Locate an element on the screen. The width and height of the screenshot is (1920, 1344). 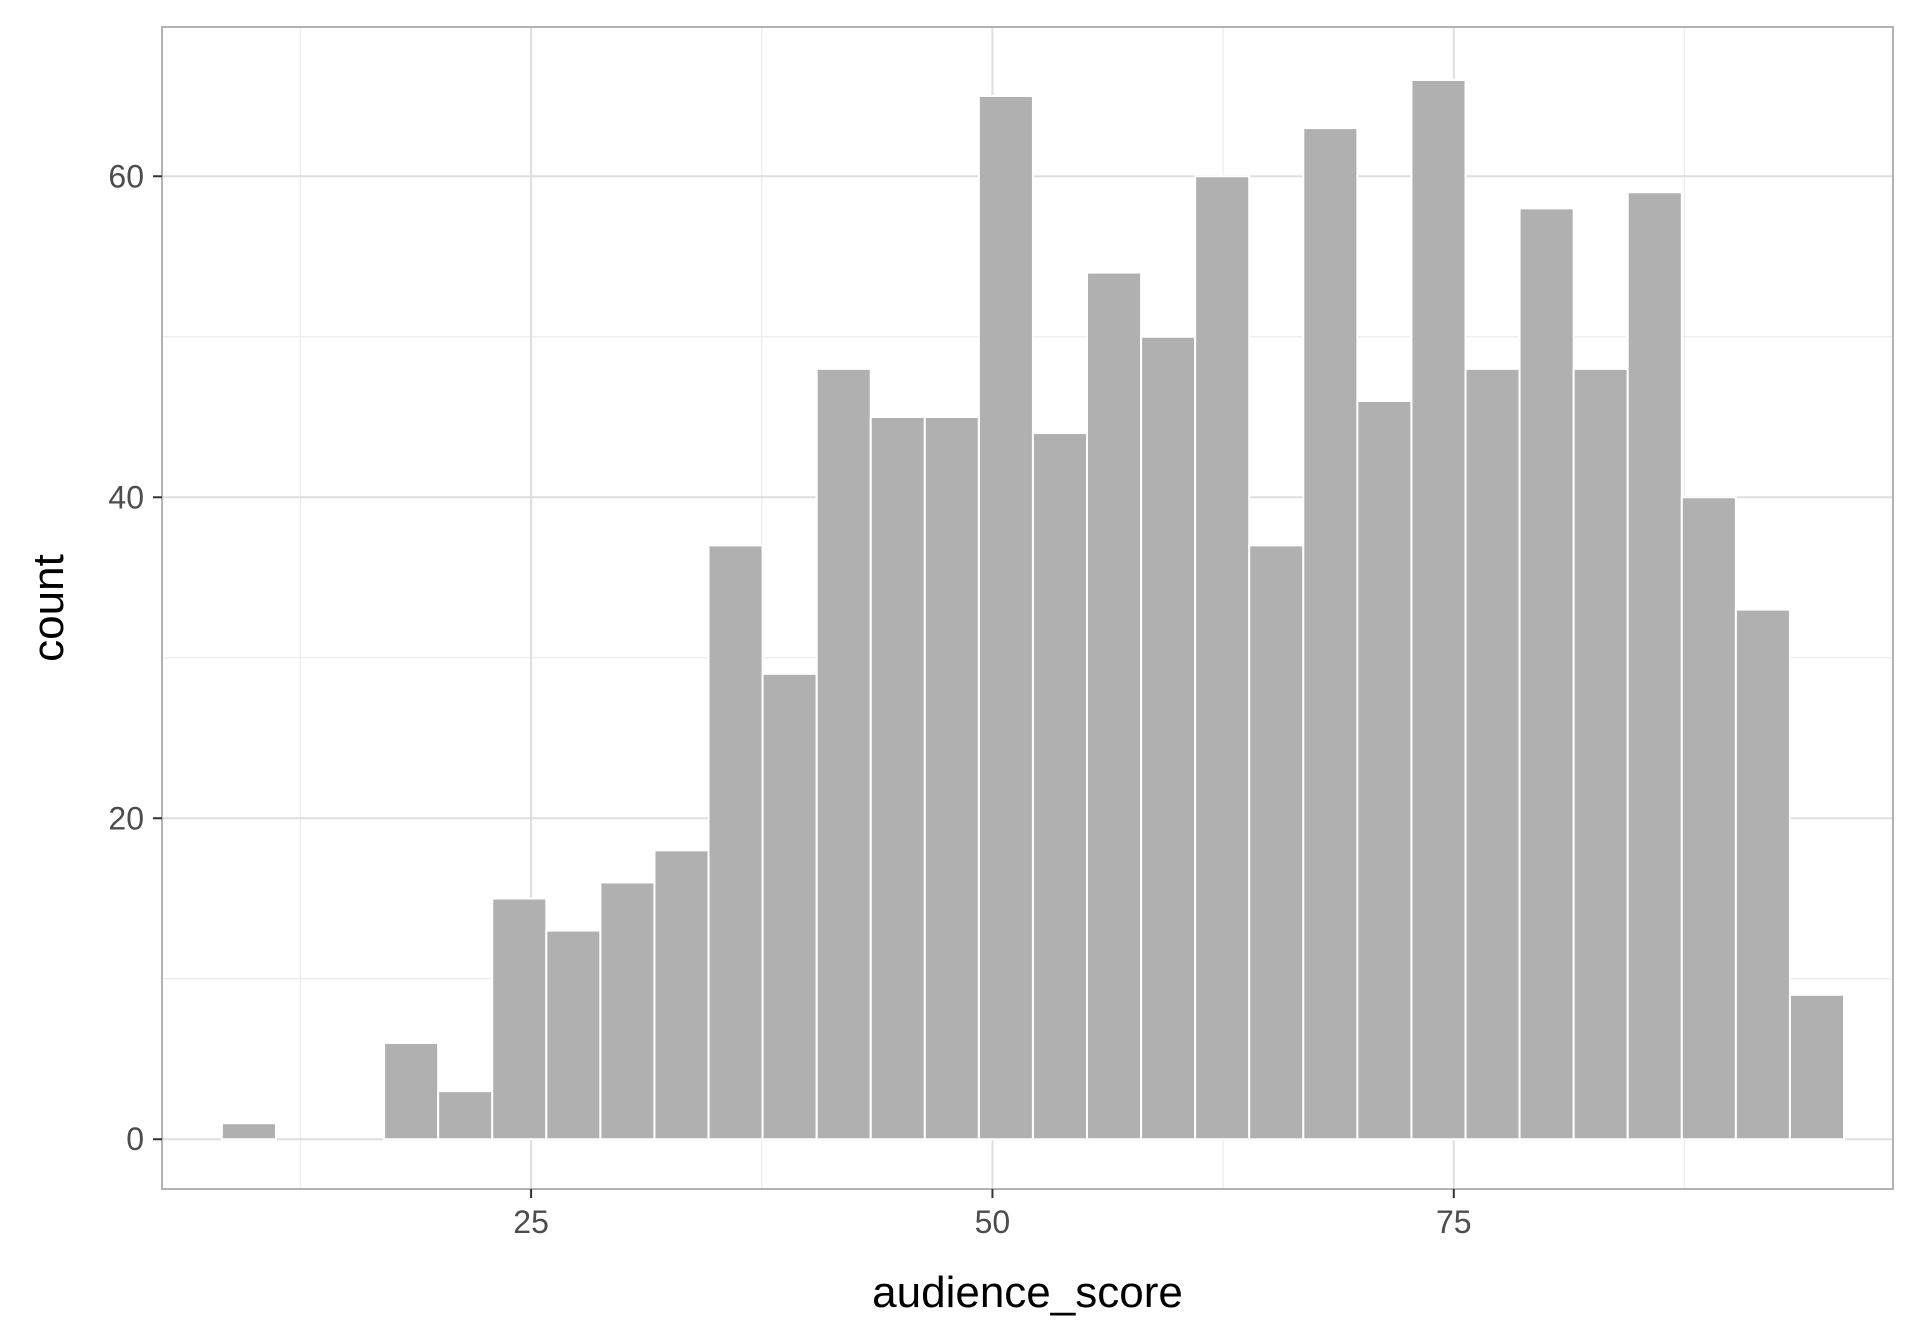
y-axis-title: count is located at coordinates (48, 608).